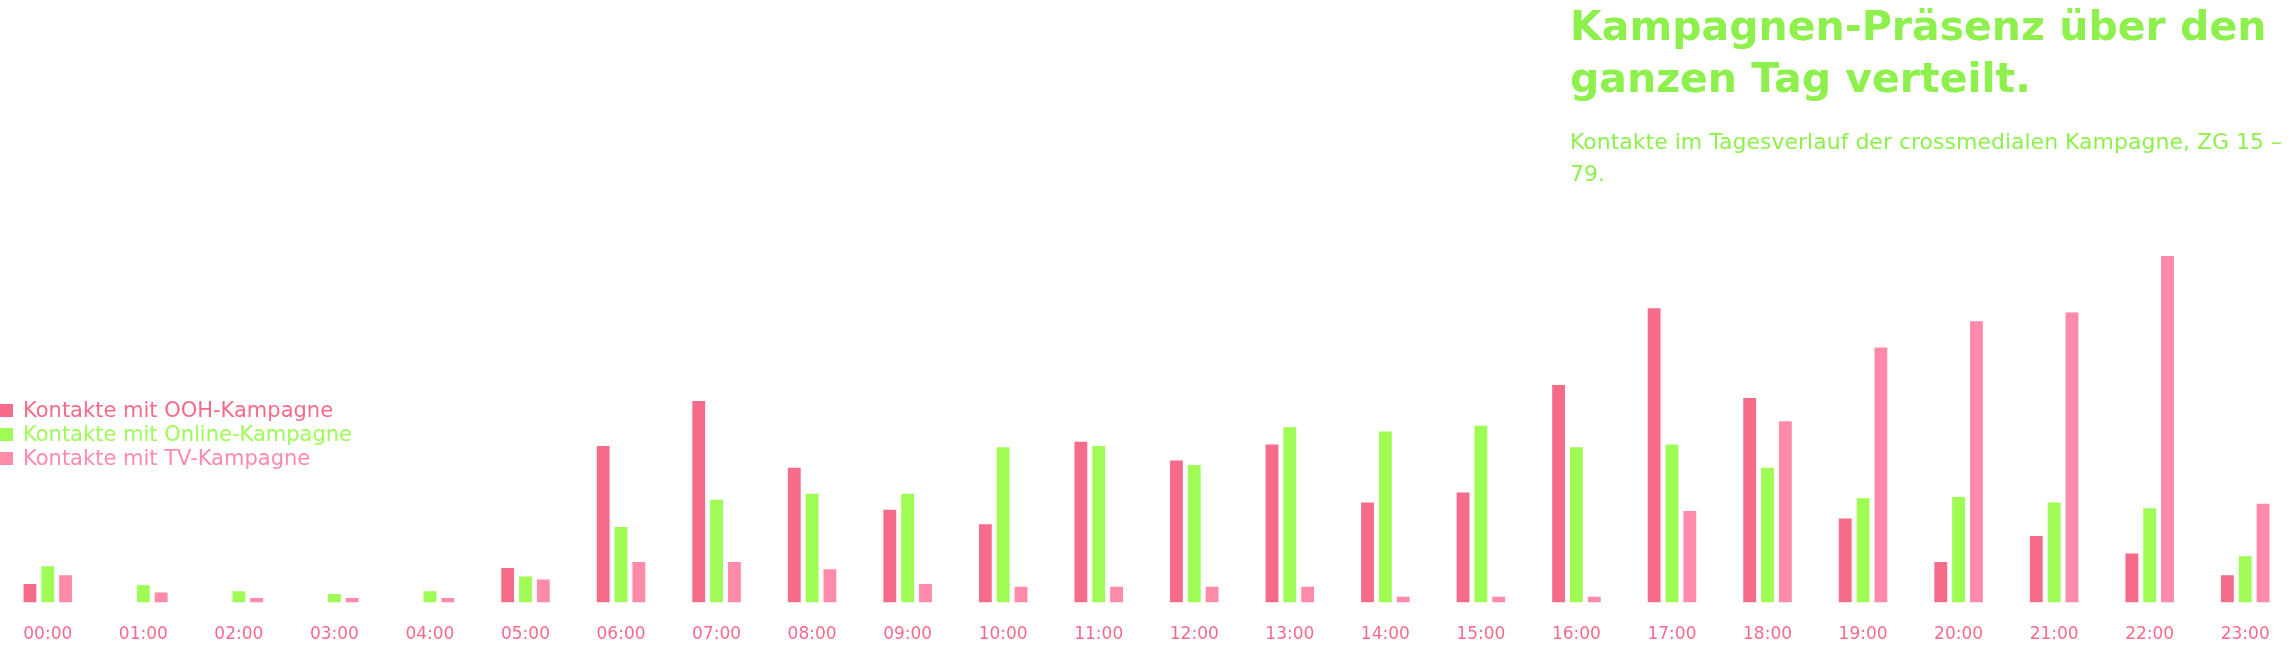 The width and height of the screenshot is (2293, 671). I want to click on x-tick-label: 02:00, so click(239, 633).